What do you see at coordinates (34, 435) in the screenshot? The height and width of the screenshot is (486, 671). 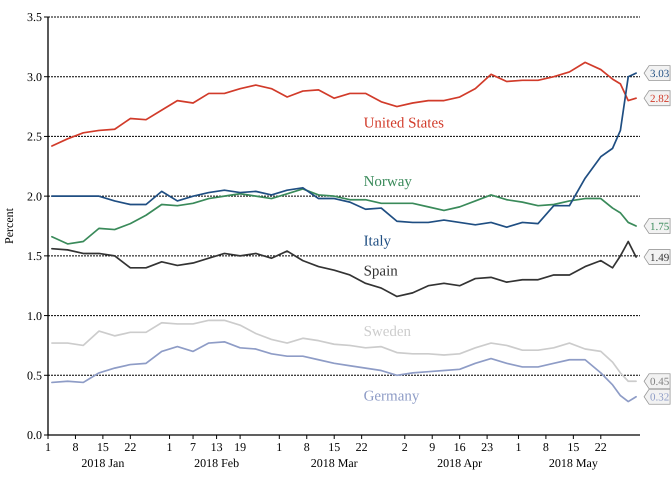 I see `y-tick-label: 0.0` at bounding box center [34, 435].